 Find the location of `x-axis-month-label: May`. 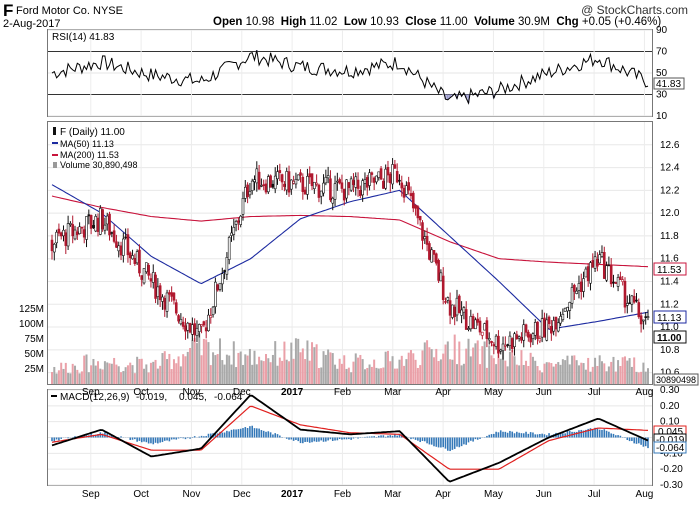

x-axis-month-label: May is located at coordinates (493, 392).